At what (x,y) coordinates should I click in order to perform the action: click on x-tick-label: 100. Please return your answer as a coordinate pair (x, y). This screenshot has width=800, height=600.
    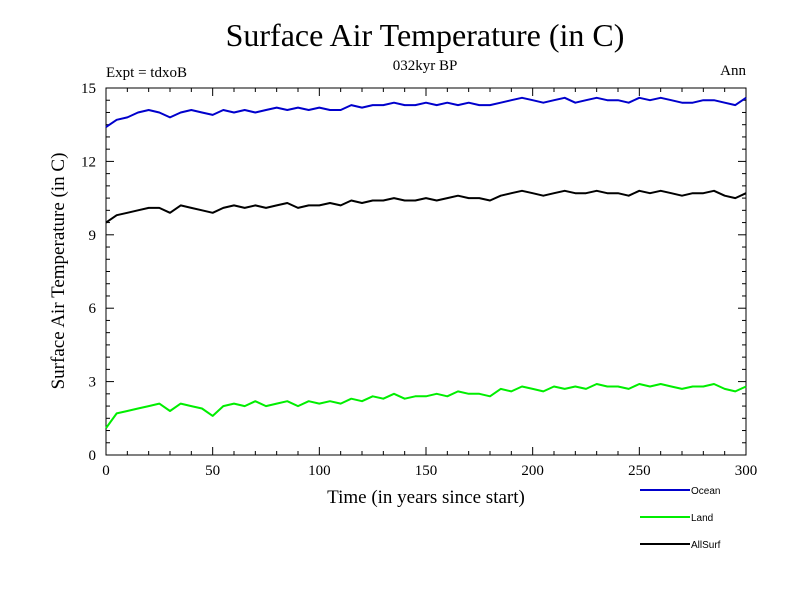
    Looking at the image, I should click on (319, 471).